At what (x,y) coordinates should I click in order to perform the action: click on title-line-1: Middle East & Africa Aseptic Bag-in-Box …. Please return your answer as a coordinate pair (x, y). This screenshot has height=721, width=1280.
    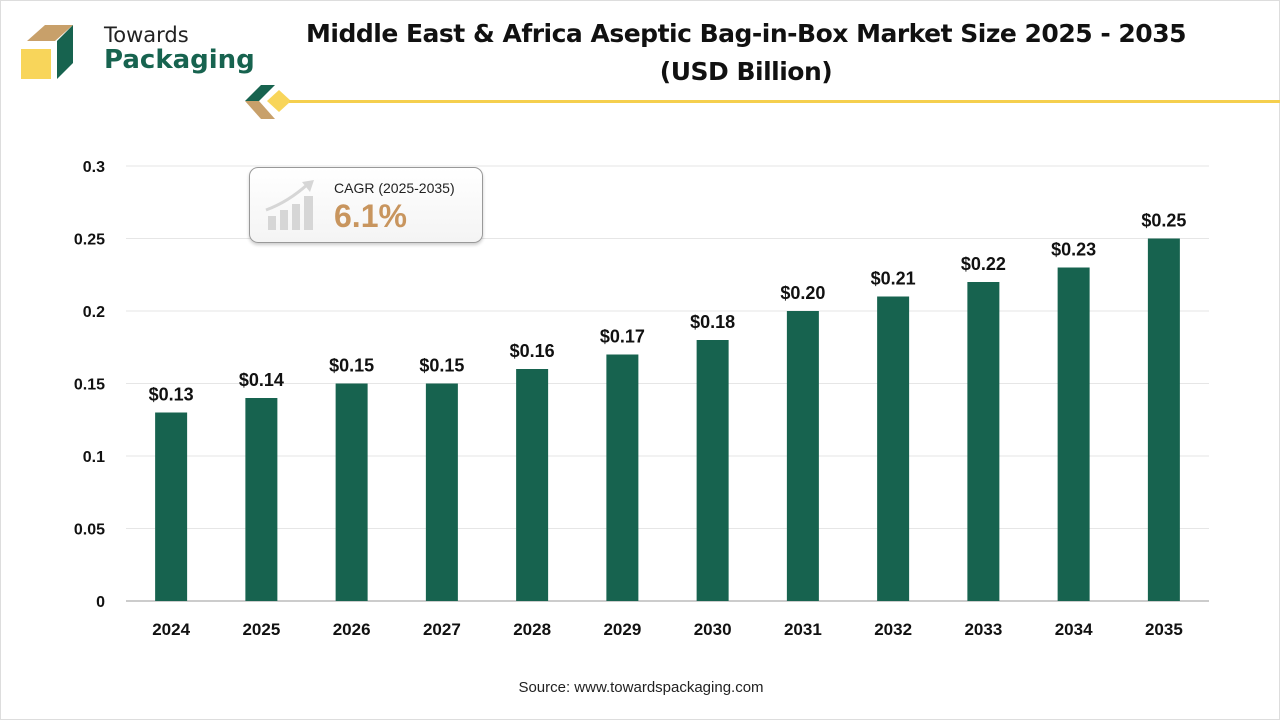
    Looking at the image, I should click on (746, 33).